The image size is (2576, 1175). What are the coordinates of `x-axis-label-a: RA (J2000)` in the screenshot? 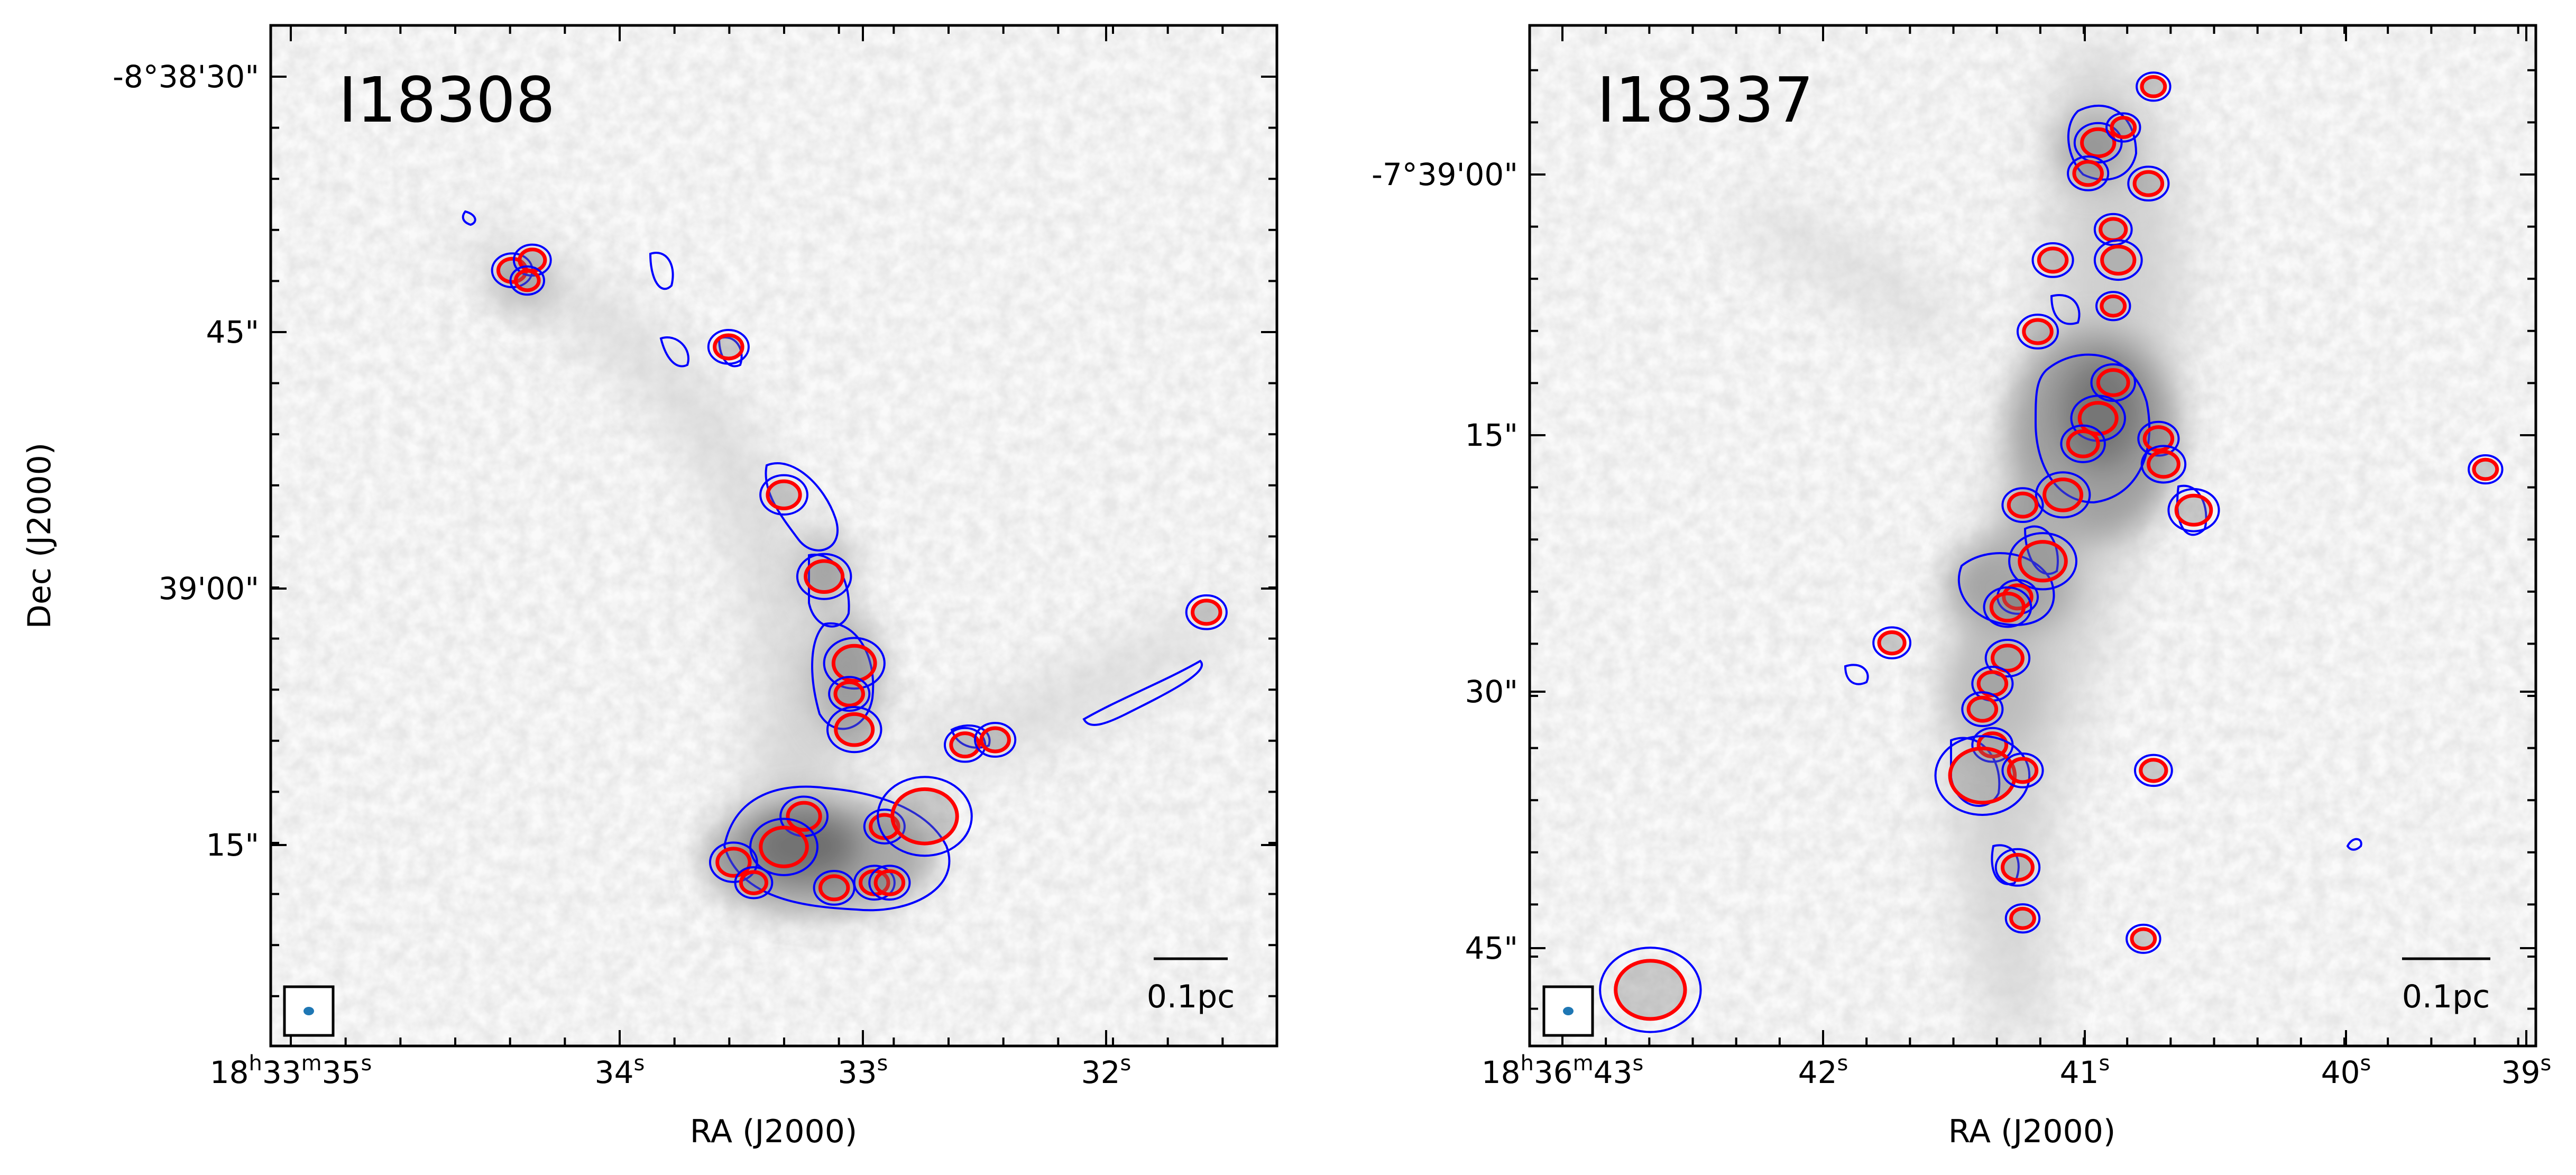 It's located at (774, 1131).